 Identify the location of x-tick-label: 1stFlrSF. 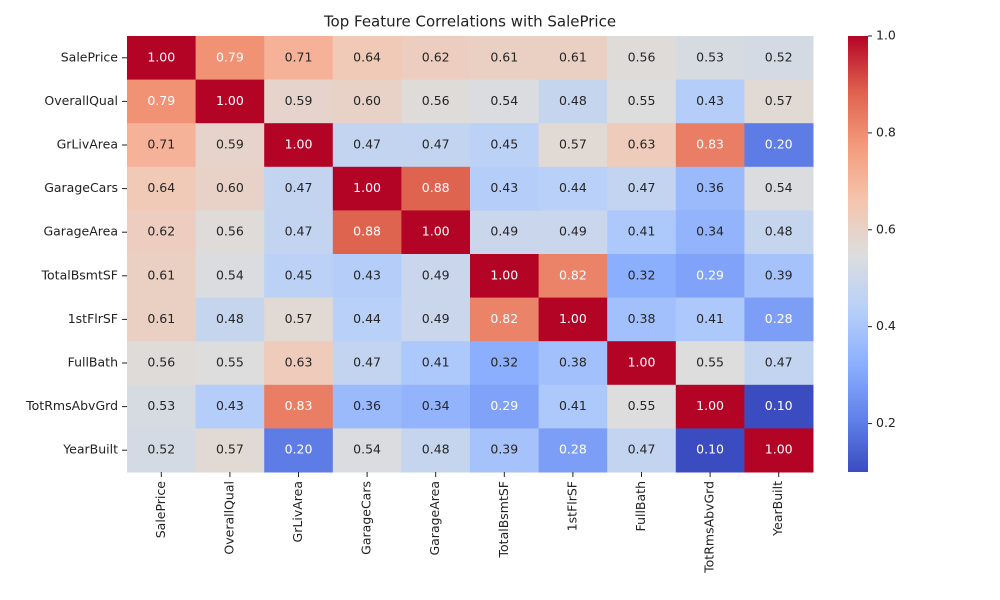
(571, 506).